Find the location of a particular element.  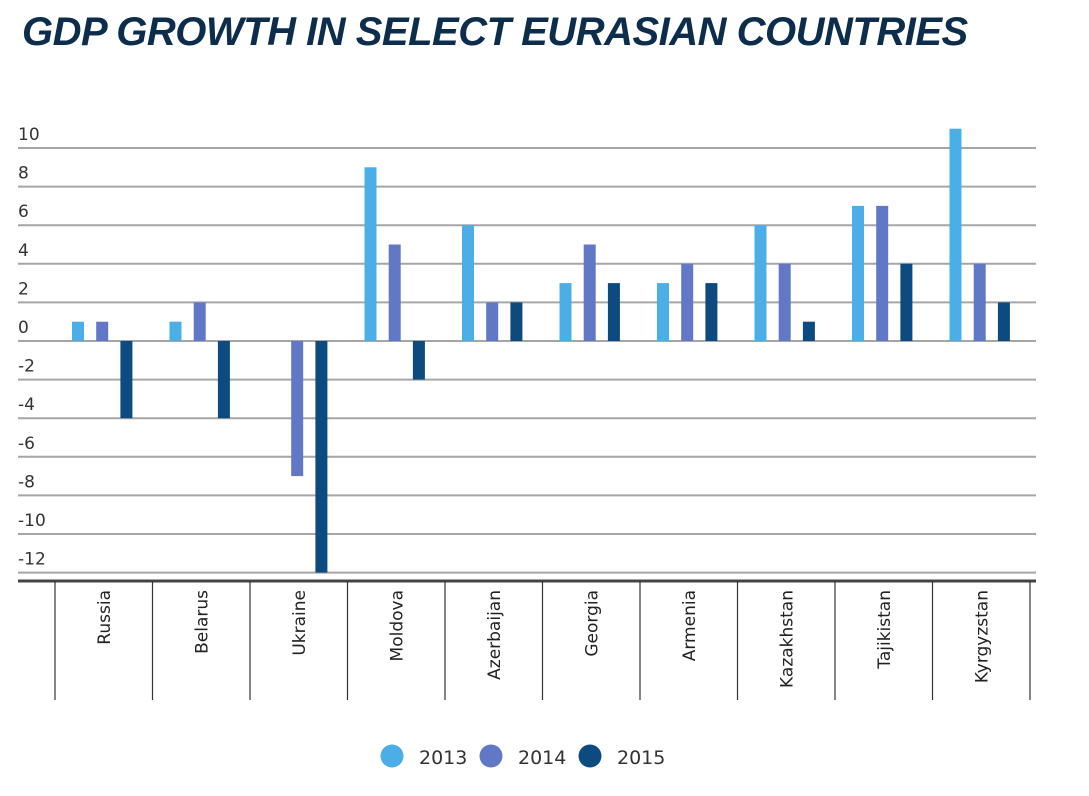

bar-2014-kazakhstan is located at coordinates (784, 302).